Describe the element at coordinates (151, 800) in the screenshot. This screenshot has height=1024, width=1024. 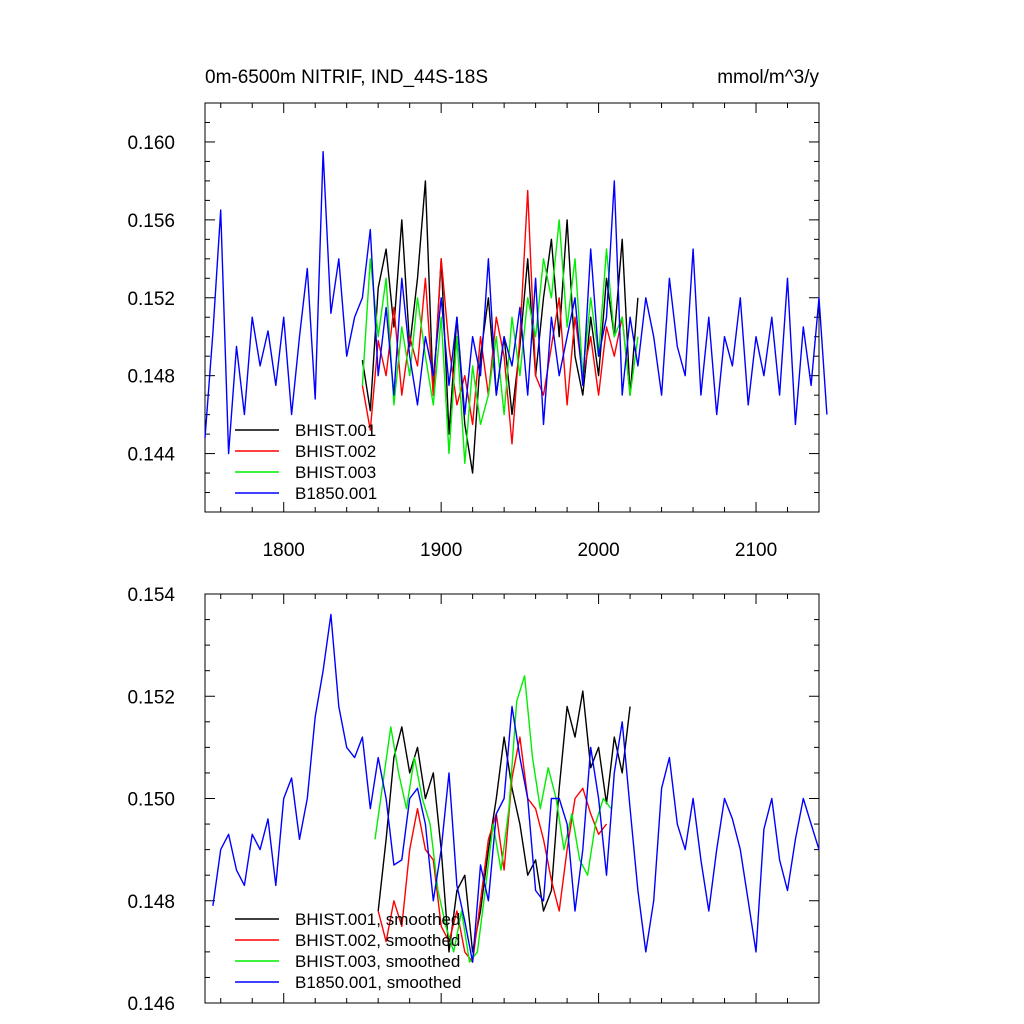
I see `y-tick-label: 0.150` at that location.